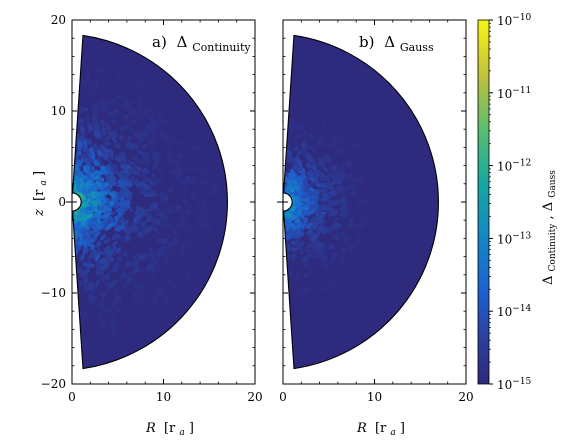 The width and height of the screenshot is (567, 447). What do you see at coordinates (510, 202) in the screenshot?
I see `colorbar-ticks: 10−10 10−11 10−12 10−13 10−14 10−15` at bounding box center [510, 202].